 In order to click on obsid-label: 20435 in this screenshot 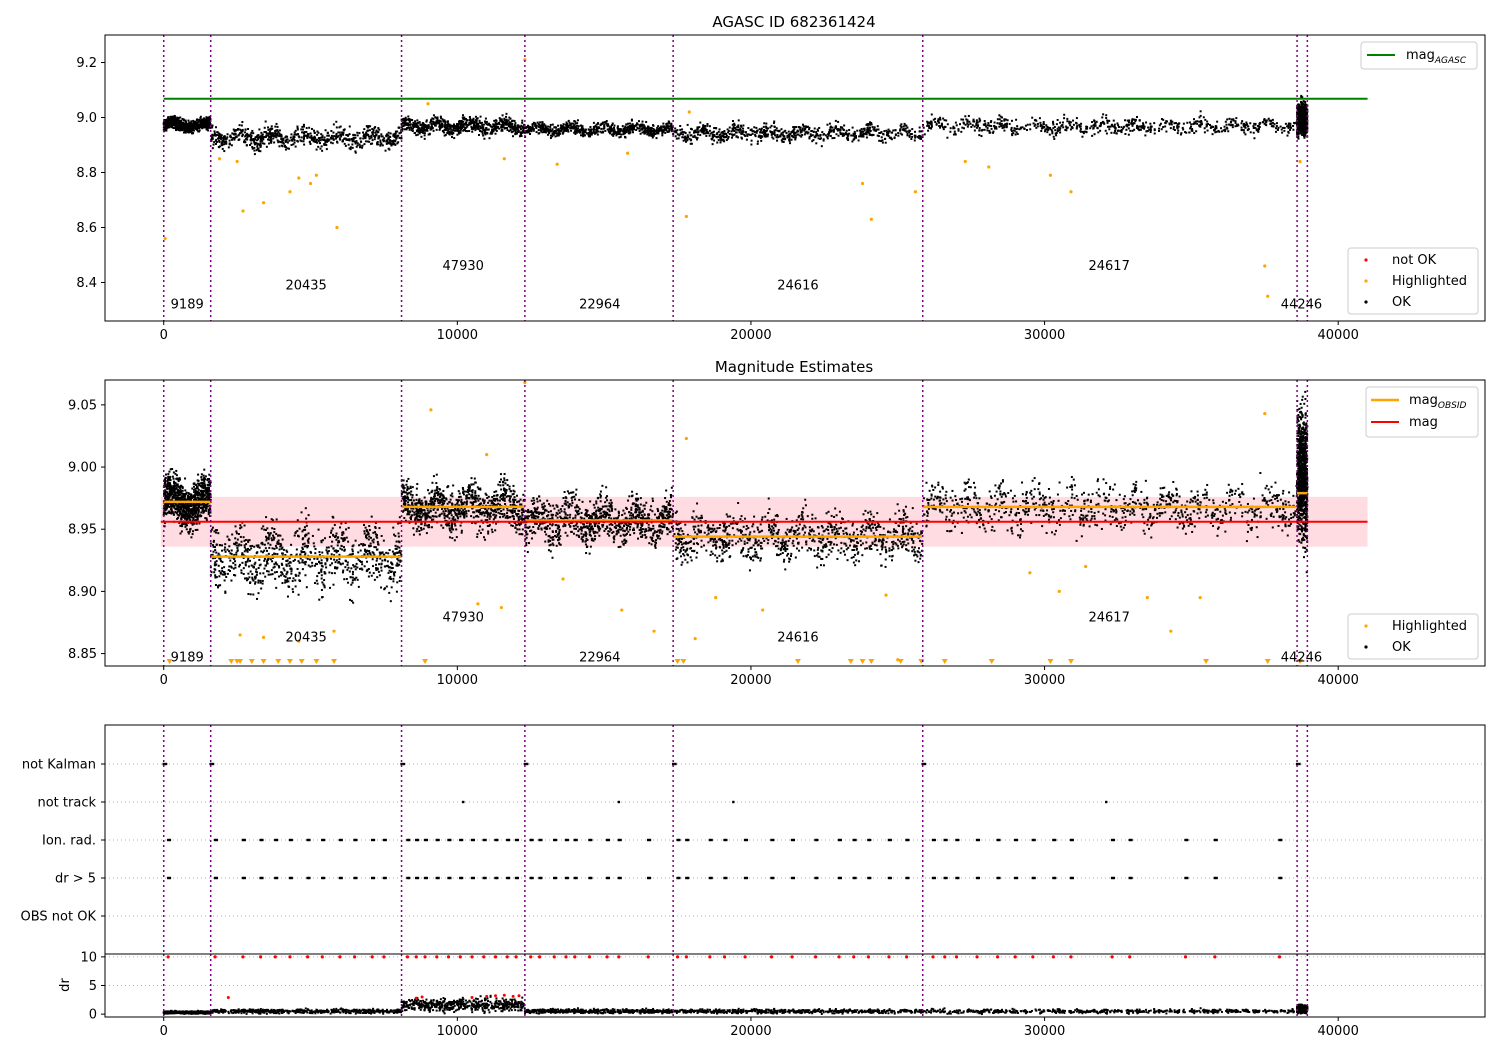, I will do `click(305, 285)`.